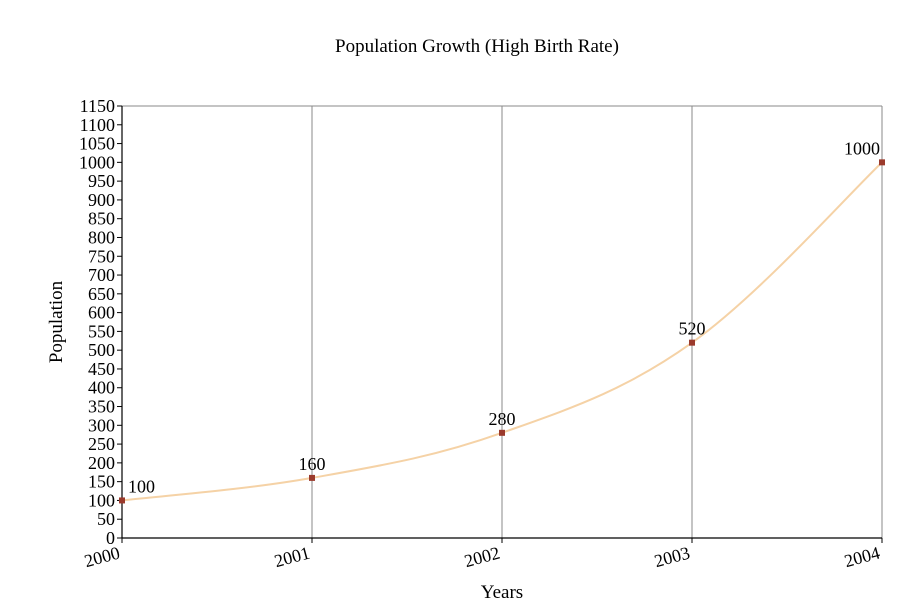 Image resolution: width=924 pixels, height=615 pixels. Describe the element at coordinates (101, 256) in the screenshot. I see `y-tick-label: 750` at that location.